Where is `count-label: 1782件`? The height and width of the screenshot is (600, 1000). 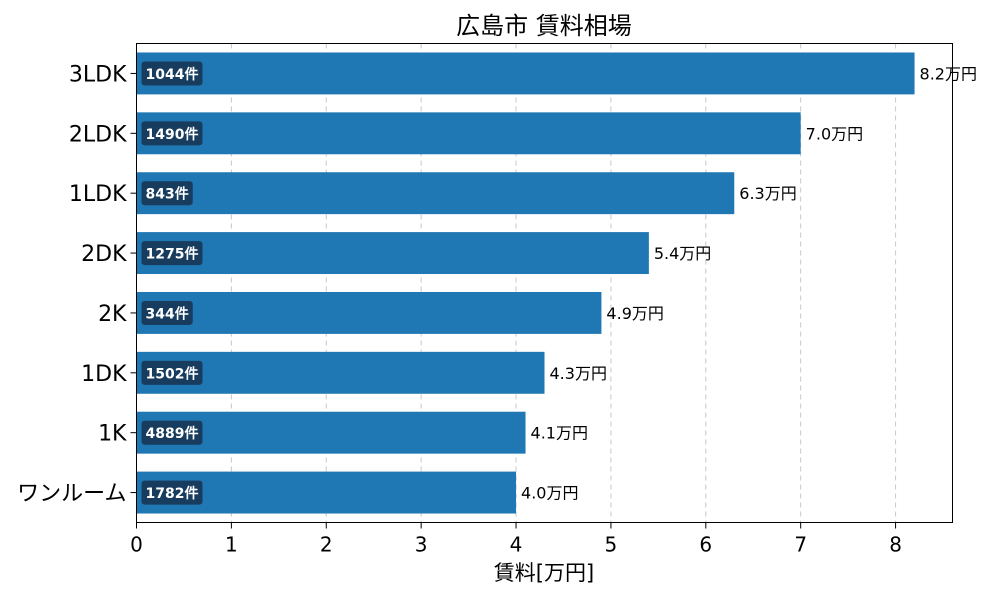 count-label: 1782件 is located at coordinates (172, 493).